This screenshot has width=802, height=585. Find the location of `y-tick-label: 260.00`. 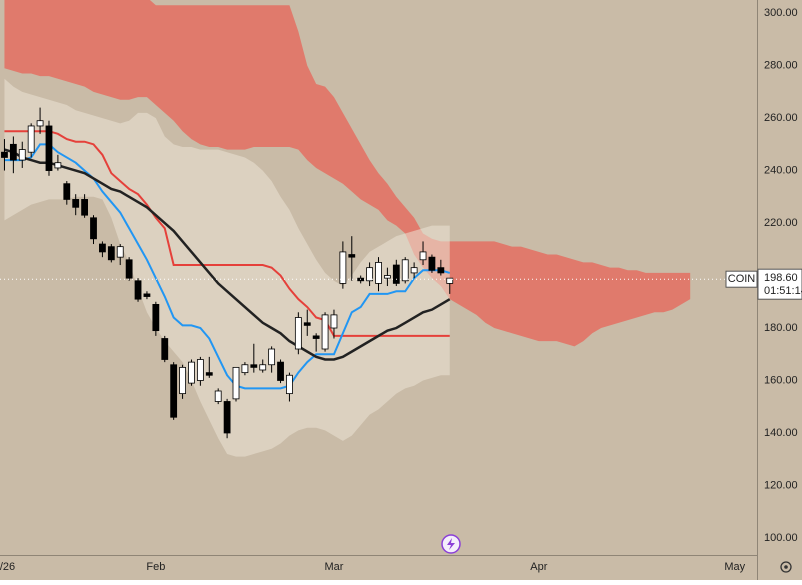

y-tick-label: 260.00 is located at coordinates (781, 118).